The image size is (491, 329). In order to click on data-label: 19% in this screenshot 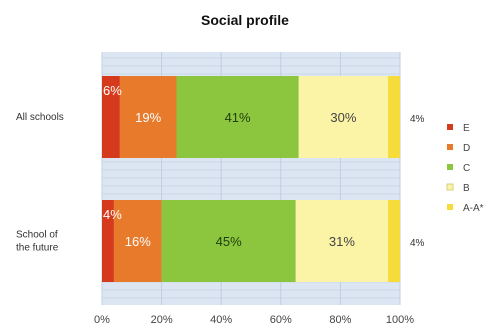, I will do `click(148, 117)`.